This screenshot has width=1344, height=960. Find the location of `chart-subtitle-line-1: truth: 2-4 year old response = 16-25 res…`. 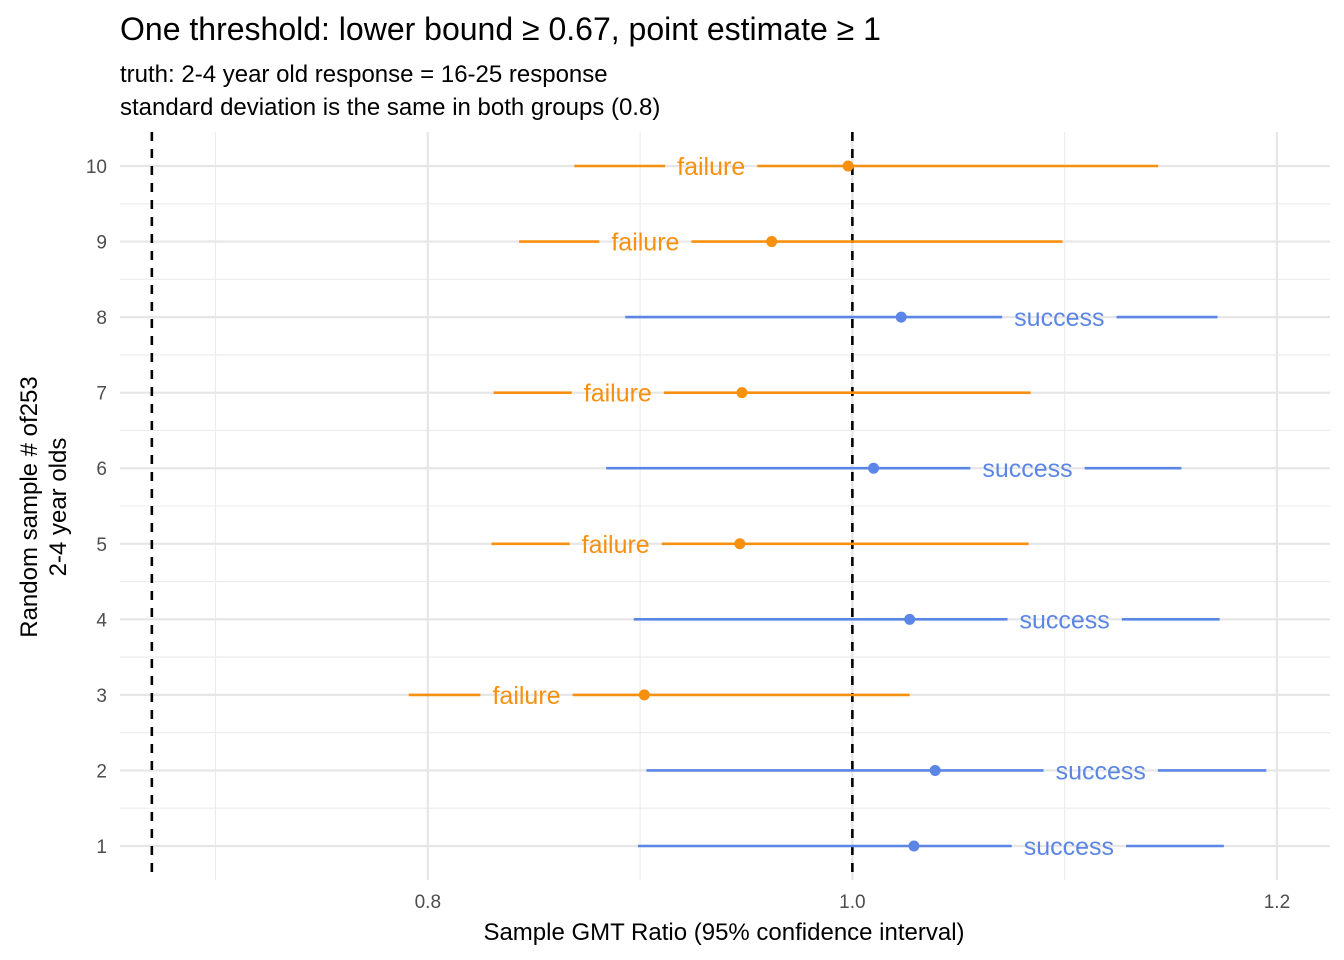

chart-subtitle-line-1: truth: 2-4 year old response = 16-25 res… is located at coordinates (364, 74).